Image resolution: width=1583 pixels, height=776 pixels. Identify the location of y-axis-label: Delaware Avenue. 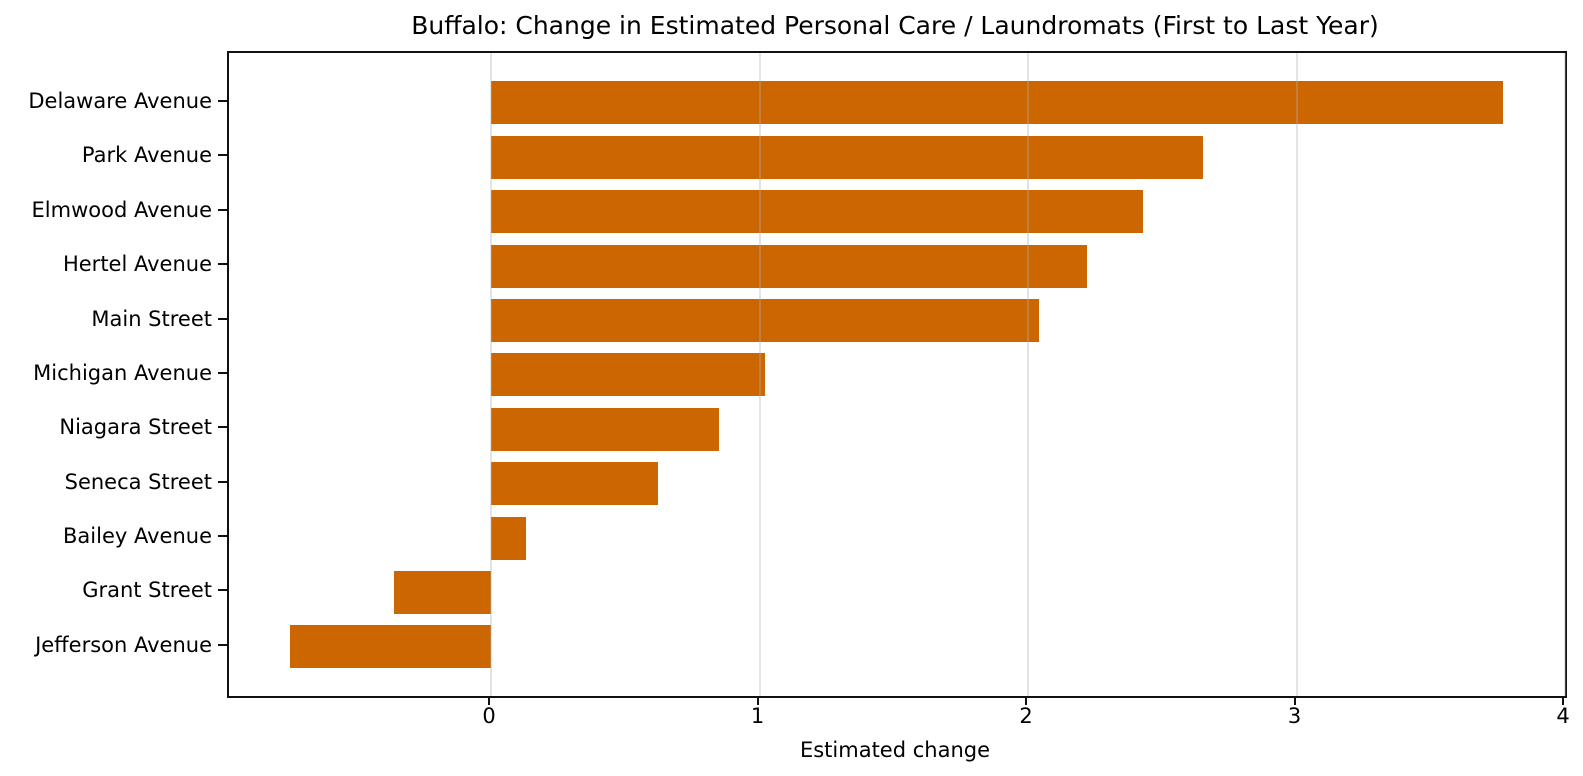
(120, 100).